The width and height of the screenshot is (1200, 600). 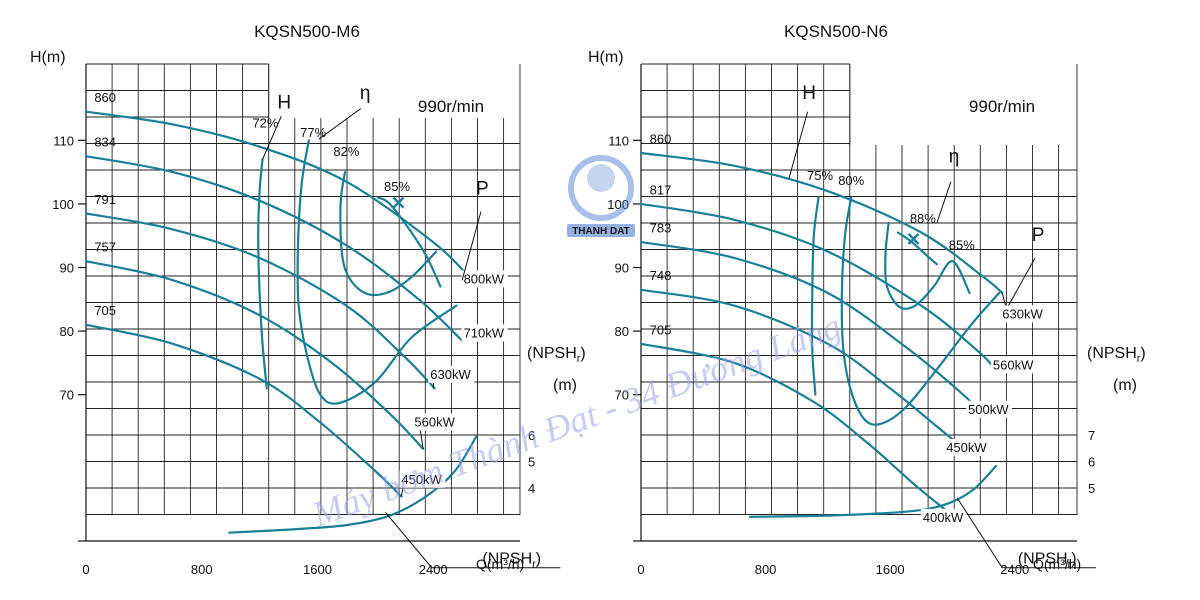 I want to click on npsh-curve, so click(x=353, y=484).